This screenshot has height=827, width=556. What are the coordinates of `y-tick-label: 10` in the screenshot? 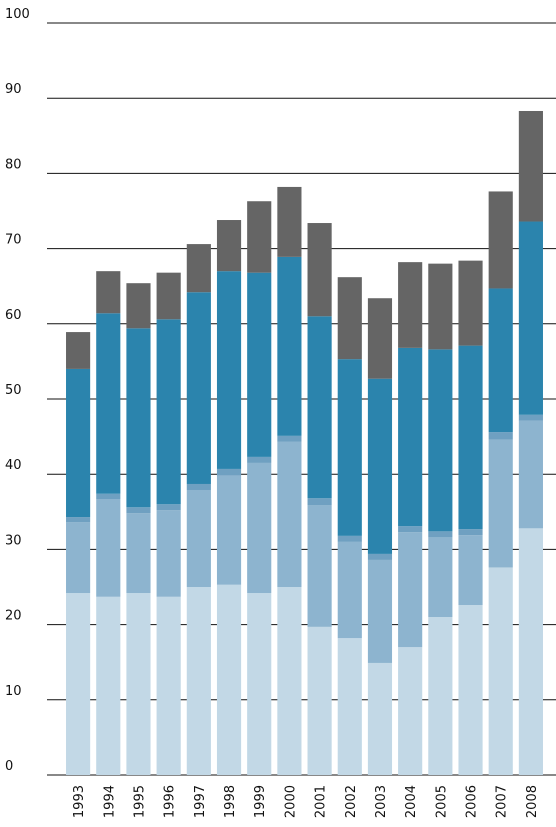 It's located at (13, 691).